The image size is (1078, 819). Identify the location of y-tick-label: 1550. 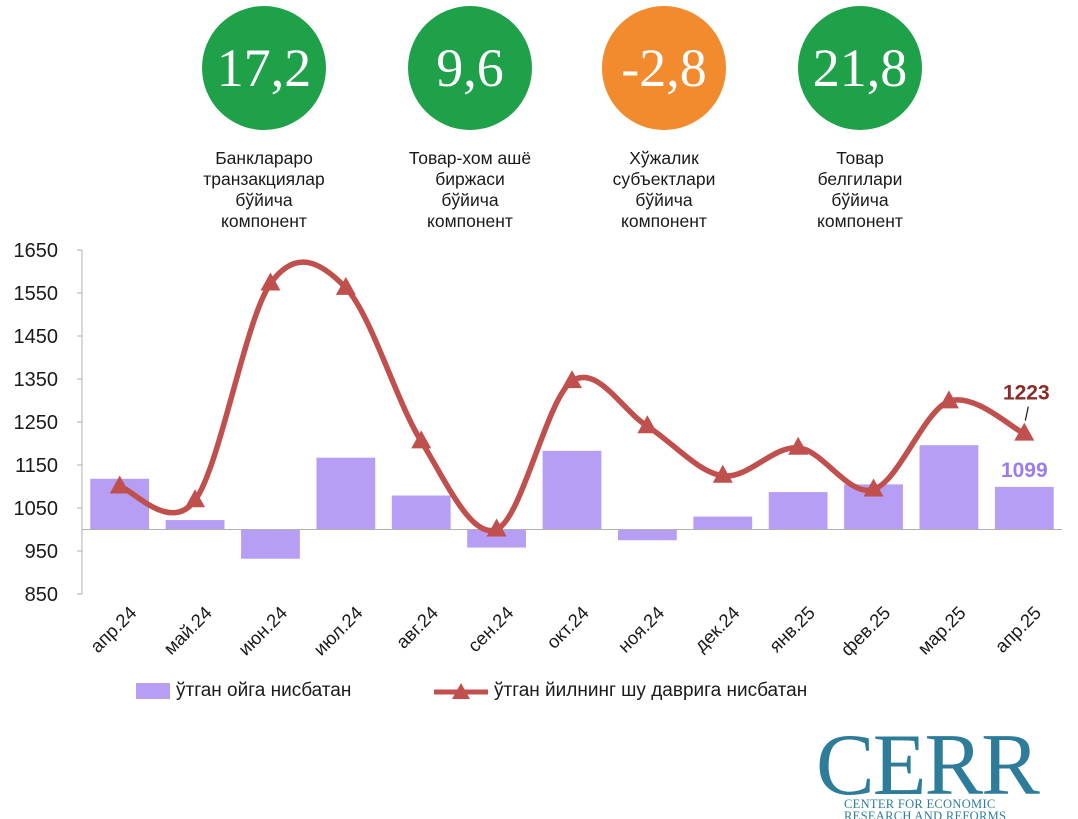
(36, 294).